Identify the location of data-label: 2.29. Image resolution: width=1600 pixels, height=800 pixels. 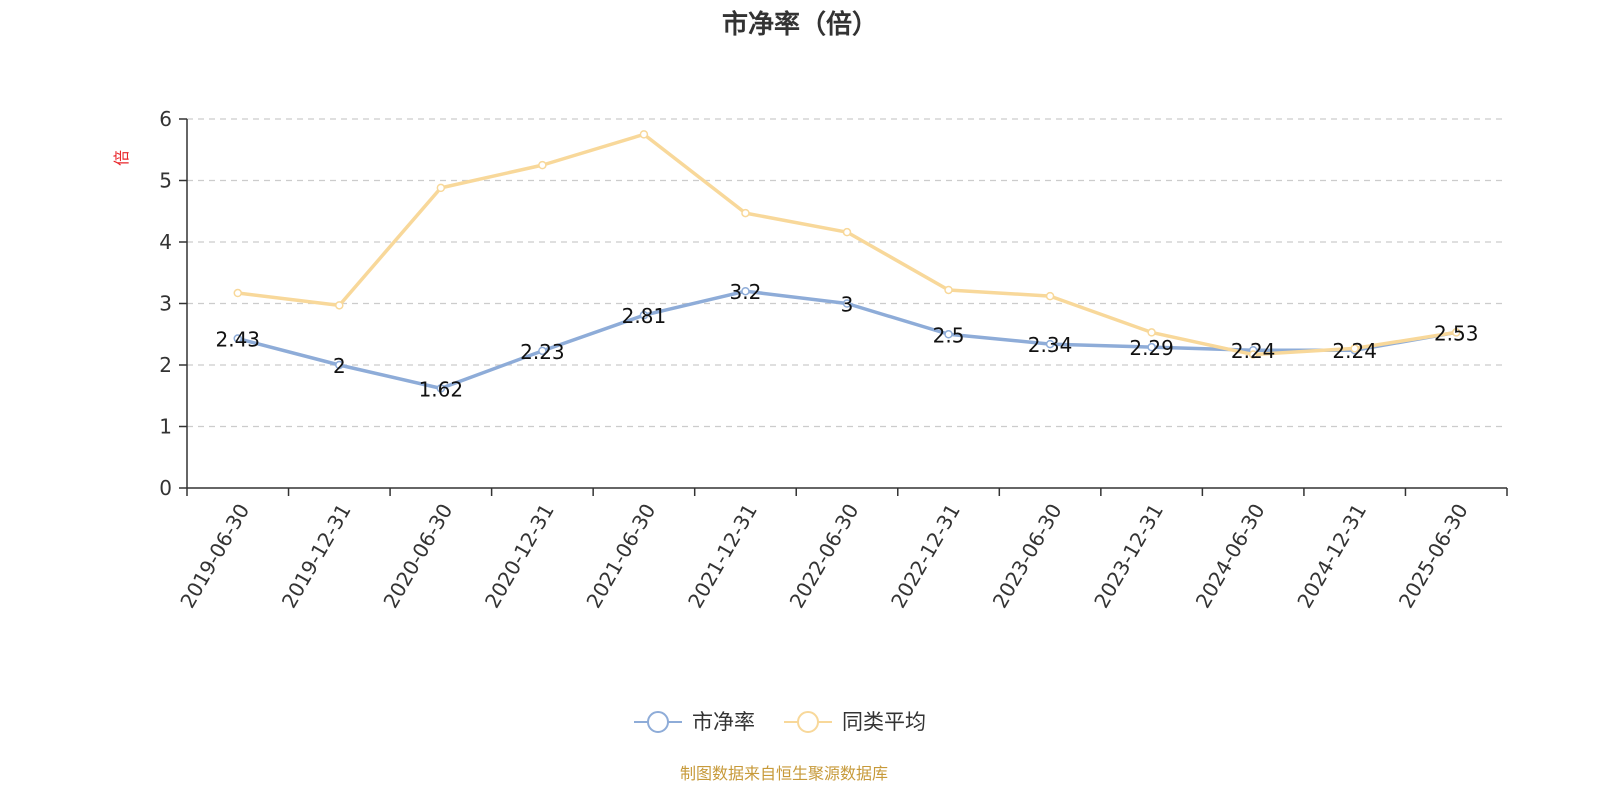
(1151, 348).